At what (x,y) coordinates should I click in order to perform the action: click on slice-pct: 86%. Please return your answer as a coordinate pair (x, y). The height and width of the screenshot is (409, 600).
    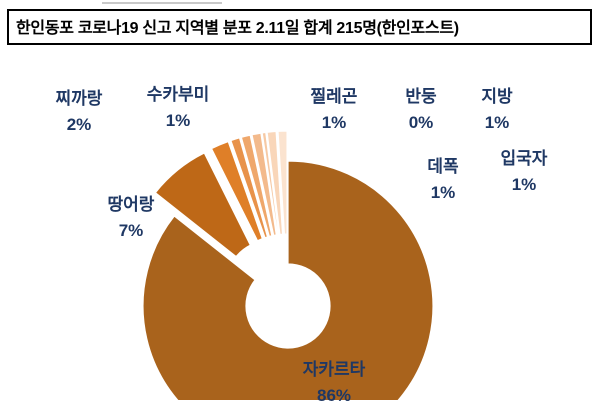
    Looking at the image, I should click on (334, 395).